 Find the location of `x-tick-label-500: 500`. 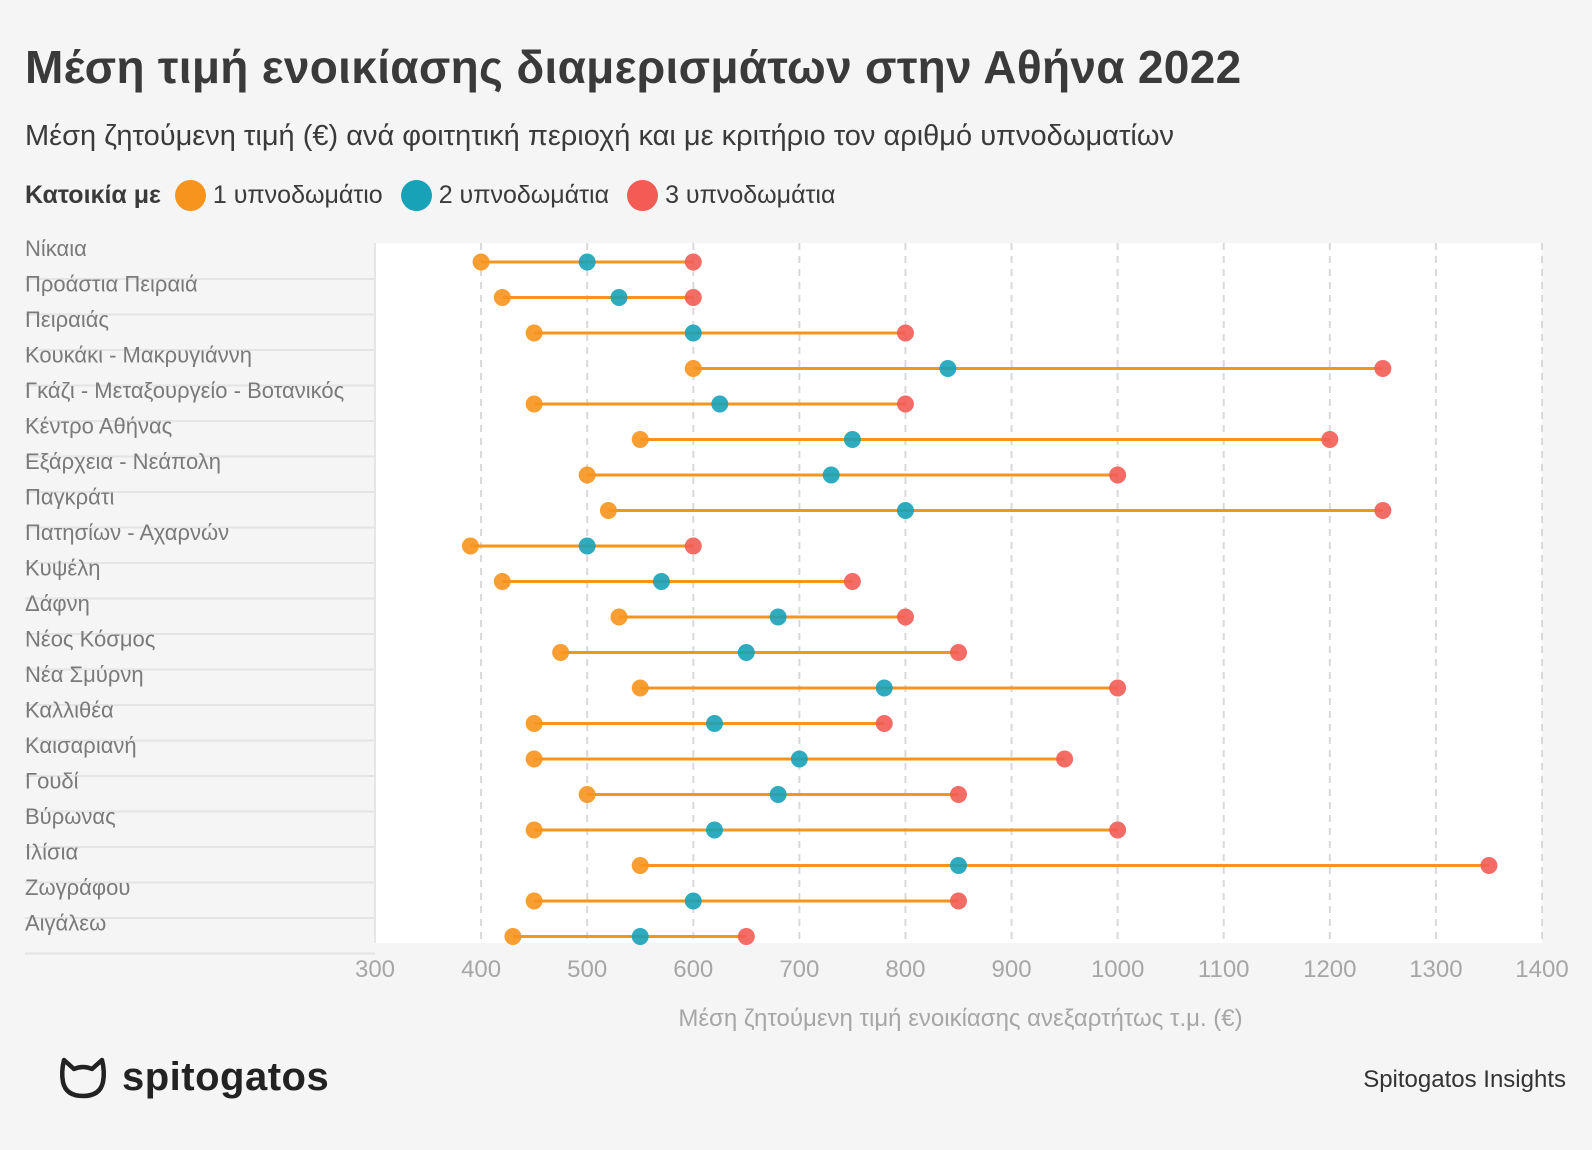

x-tick-label-500: 500 is located at coordinates (587, 969).